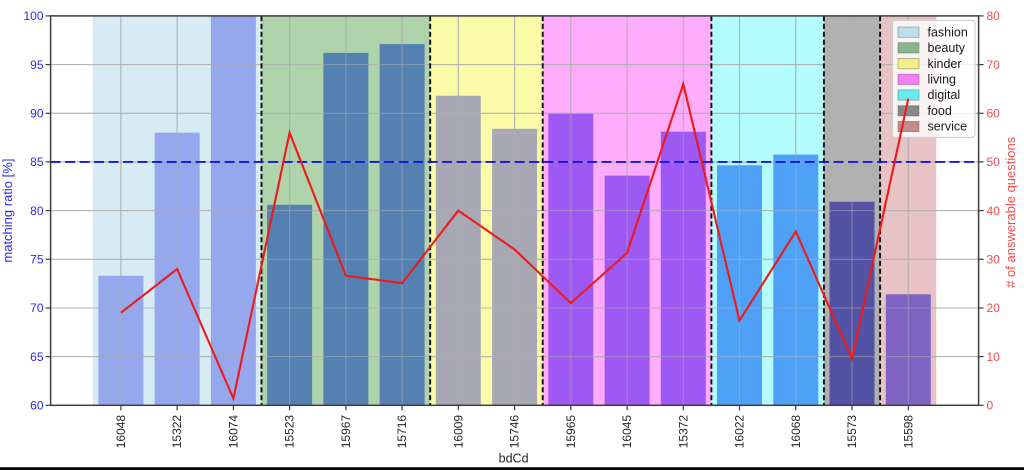 This screenshot has height=470, width=1024. I want to click on svg-text: digital, so click(944, 95).